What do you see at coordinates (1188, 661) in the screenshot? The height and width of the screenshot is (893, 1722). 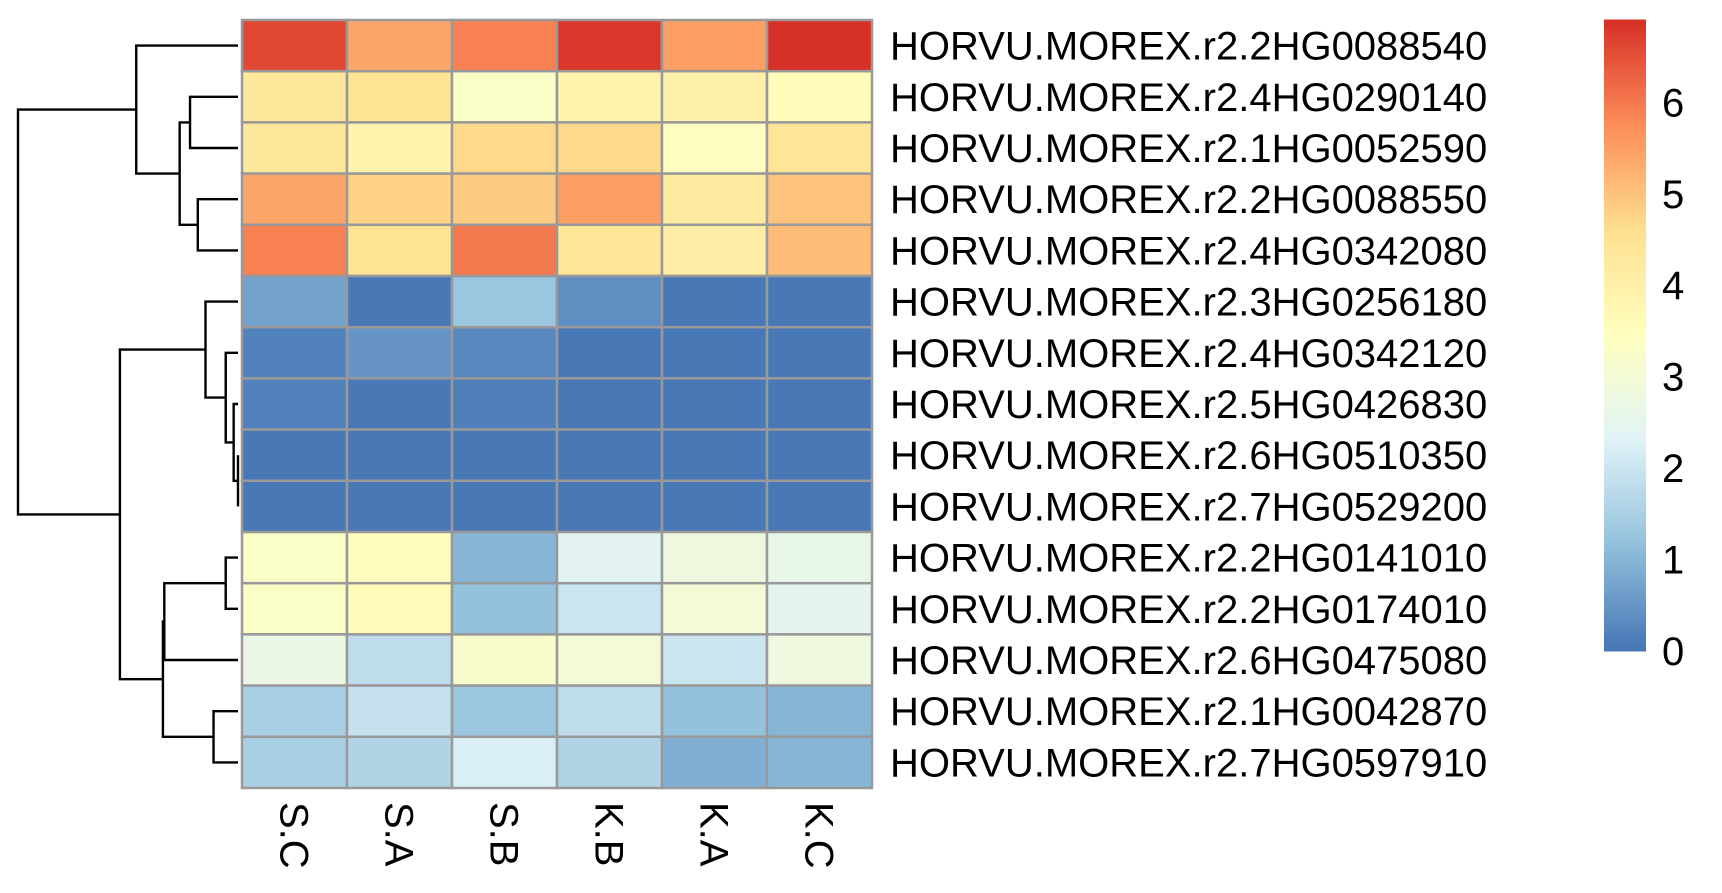 I see `row-label: HORVU.MOREX.r2.6HG0475080` at bounding box center [1188, 661].